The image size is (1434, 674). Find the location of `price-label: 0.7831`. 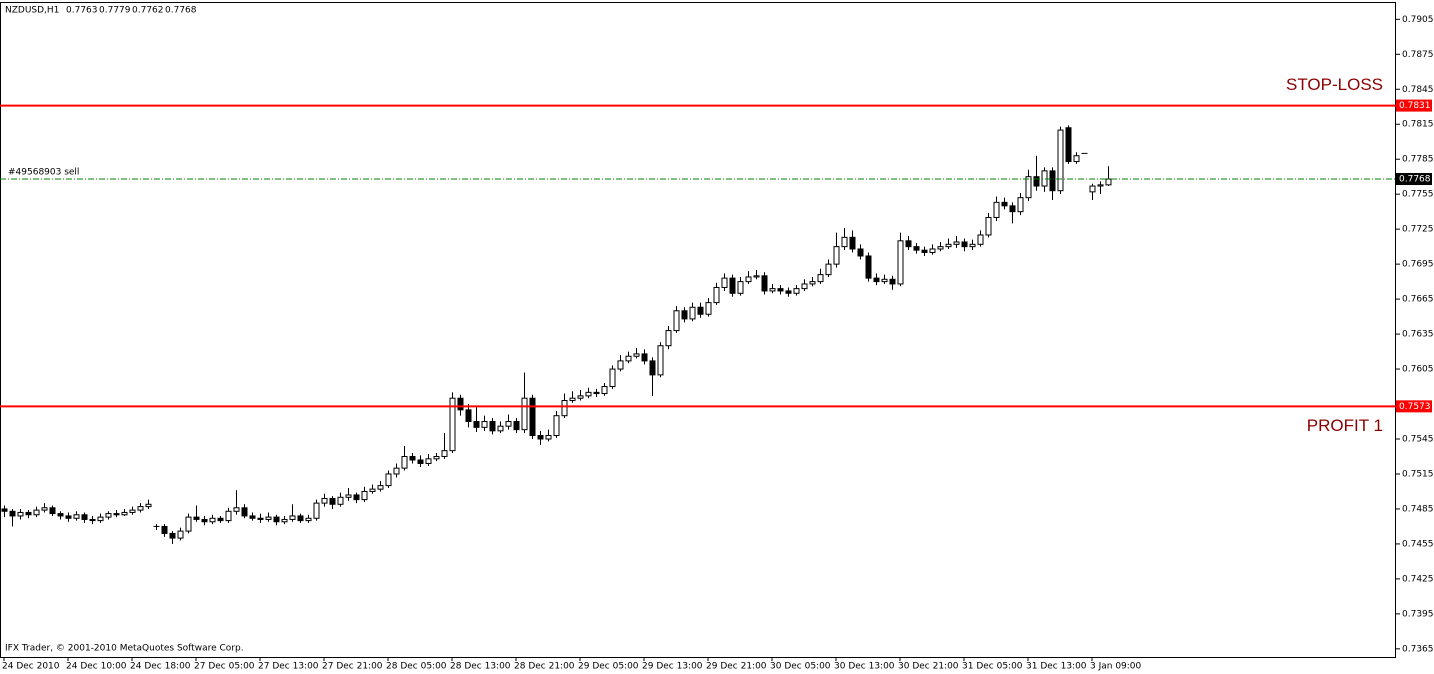

price-label: 0.7831 is located at coordinates (1415, 106).